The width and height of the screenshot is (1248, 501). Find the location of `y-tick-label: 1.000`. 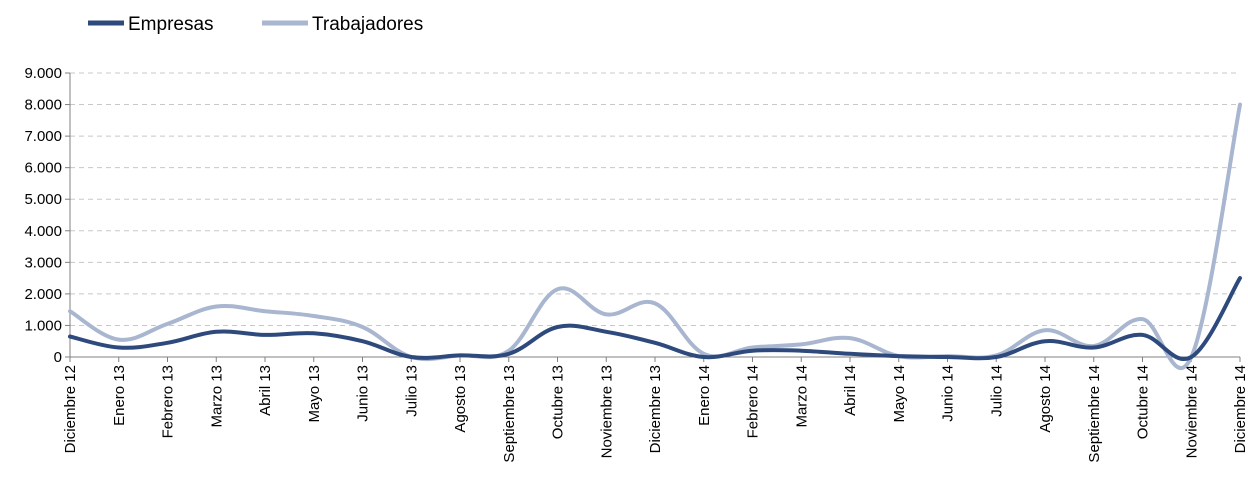

y-tick-label: 1.000 is located at coordinates (43, 325).